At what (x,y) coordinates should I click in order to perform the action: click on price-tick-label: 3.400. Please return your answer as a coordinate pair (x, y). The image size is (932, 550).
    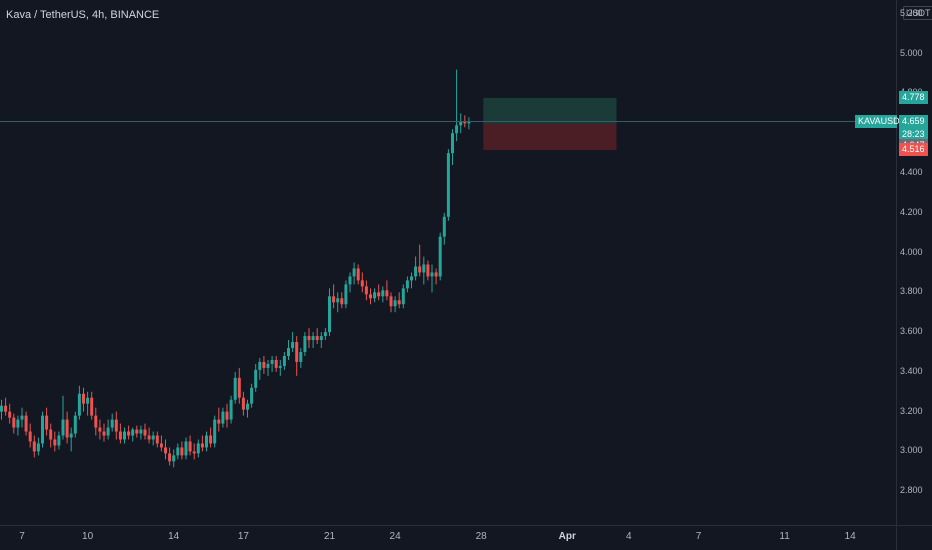
    Looking at the image, I should click on (911, 370).